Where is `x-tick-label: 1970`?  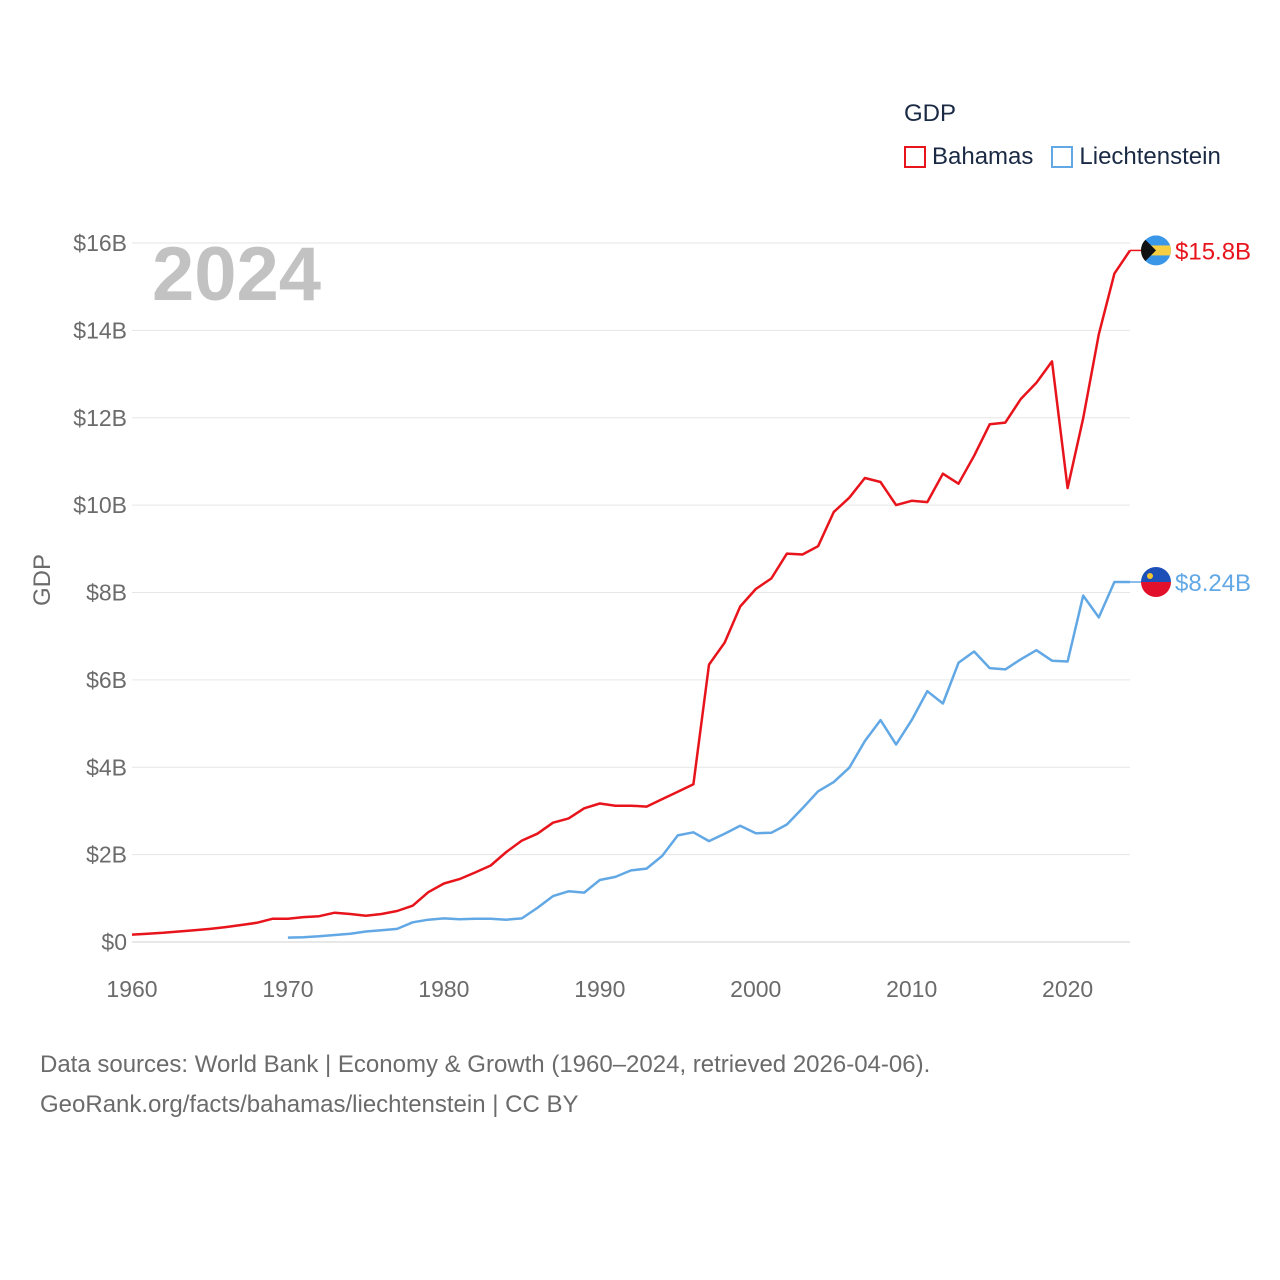
x-tick-label: 1970 is located at coordinates (287, 989).